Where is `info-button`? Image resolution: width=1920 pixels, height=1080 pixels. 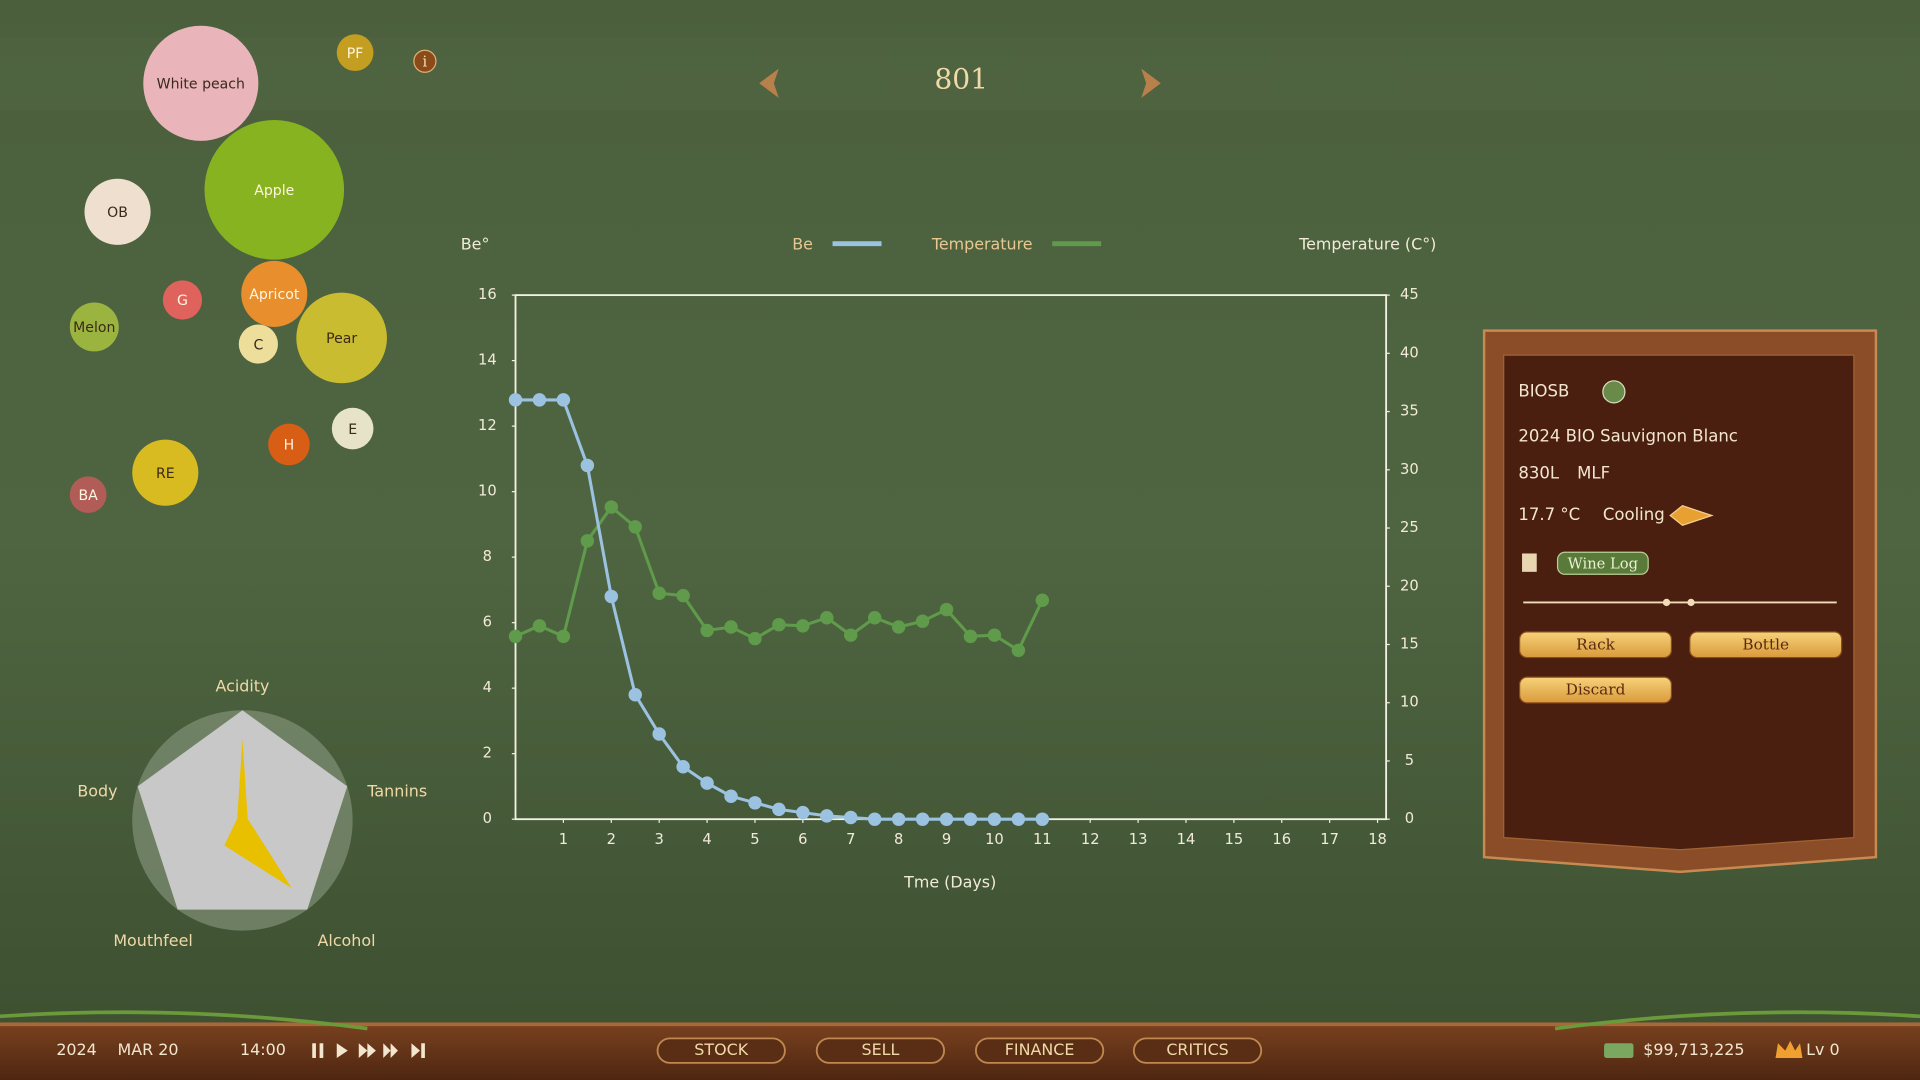
info-button is located at coordinates (425, 61).